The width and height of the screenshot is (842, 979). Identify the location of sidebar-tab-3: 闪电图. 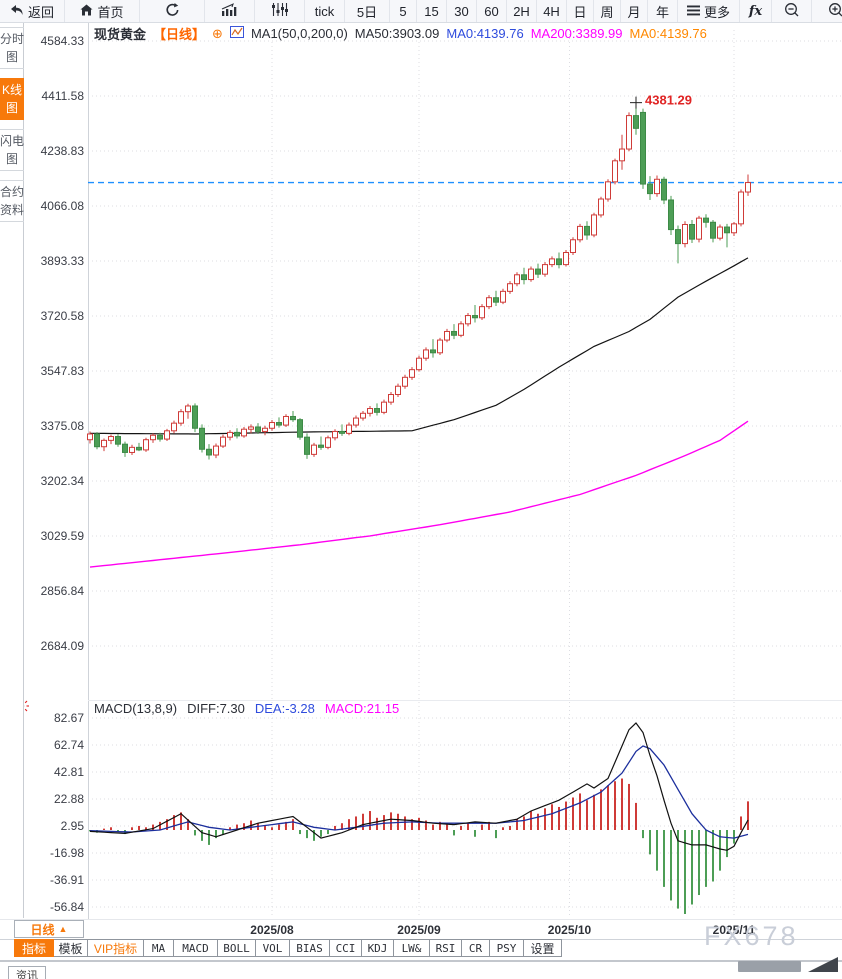
(12, 150).